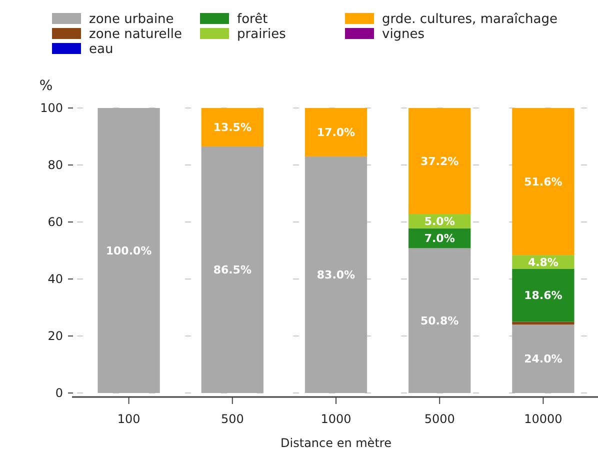 Image resolution: width=598 pixels, height=450 pixels. I want to click on legend-label: zone naturelle, so click(135, 34).